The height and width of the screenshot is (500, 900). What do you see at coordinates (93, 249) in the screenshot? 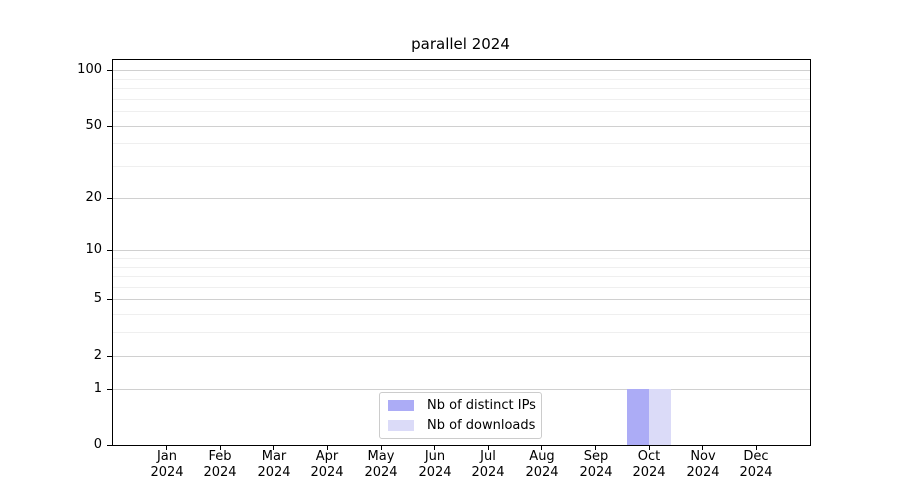
I see `y-tick-label: 10` at bounding box center [93, 249].